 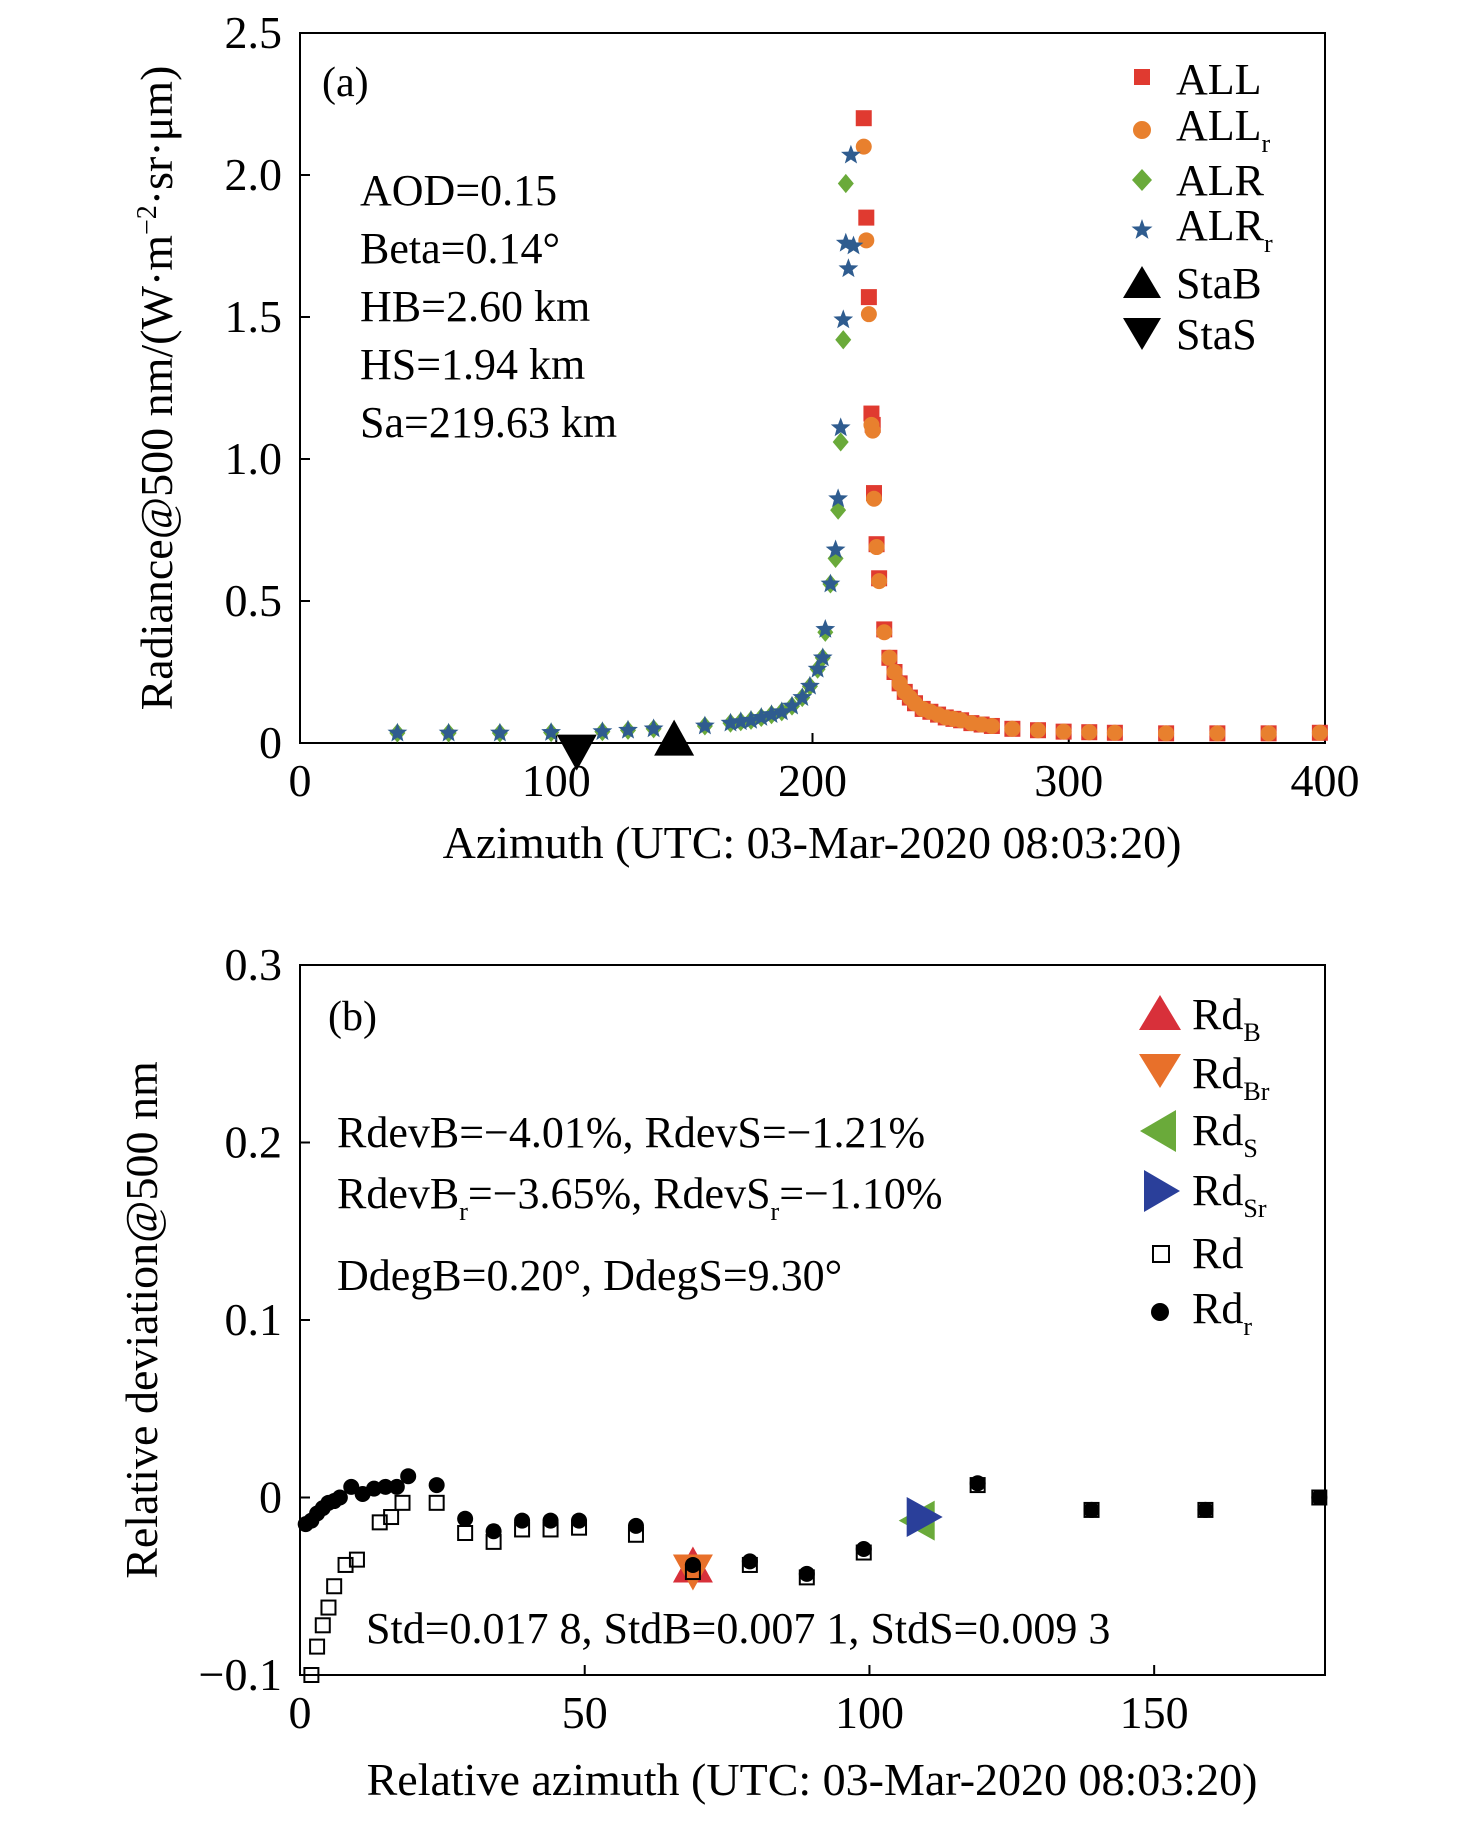 I want to click on panel-b-label: (b), so click(x=352, y=1017).